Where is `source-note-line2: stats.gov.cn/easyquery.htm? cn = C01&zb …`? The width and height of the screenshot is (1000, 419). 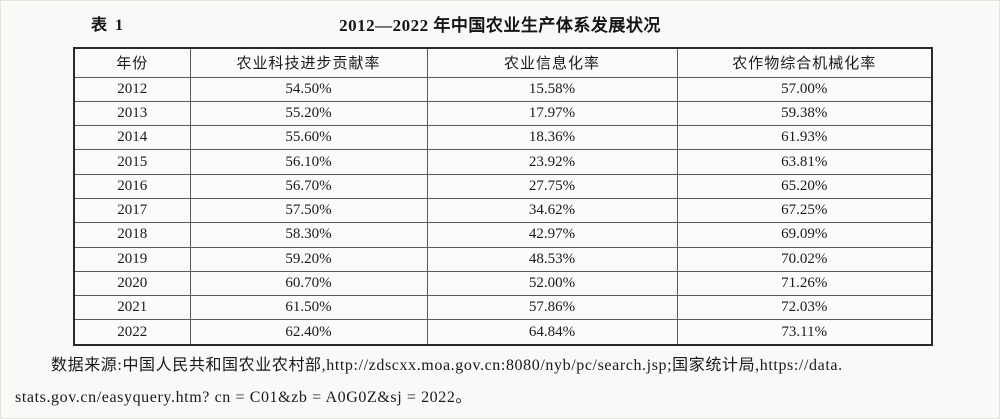 source-note-line2: stats.gov.cn/easyquery.htm? cn = C01&zb … is located at coordinates (244, 397).